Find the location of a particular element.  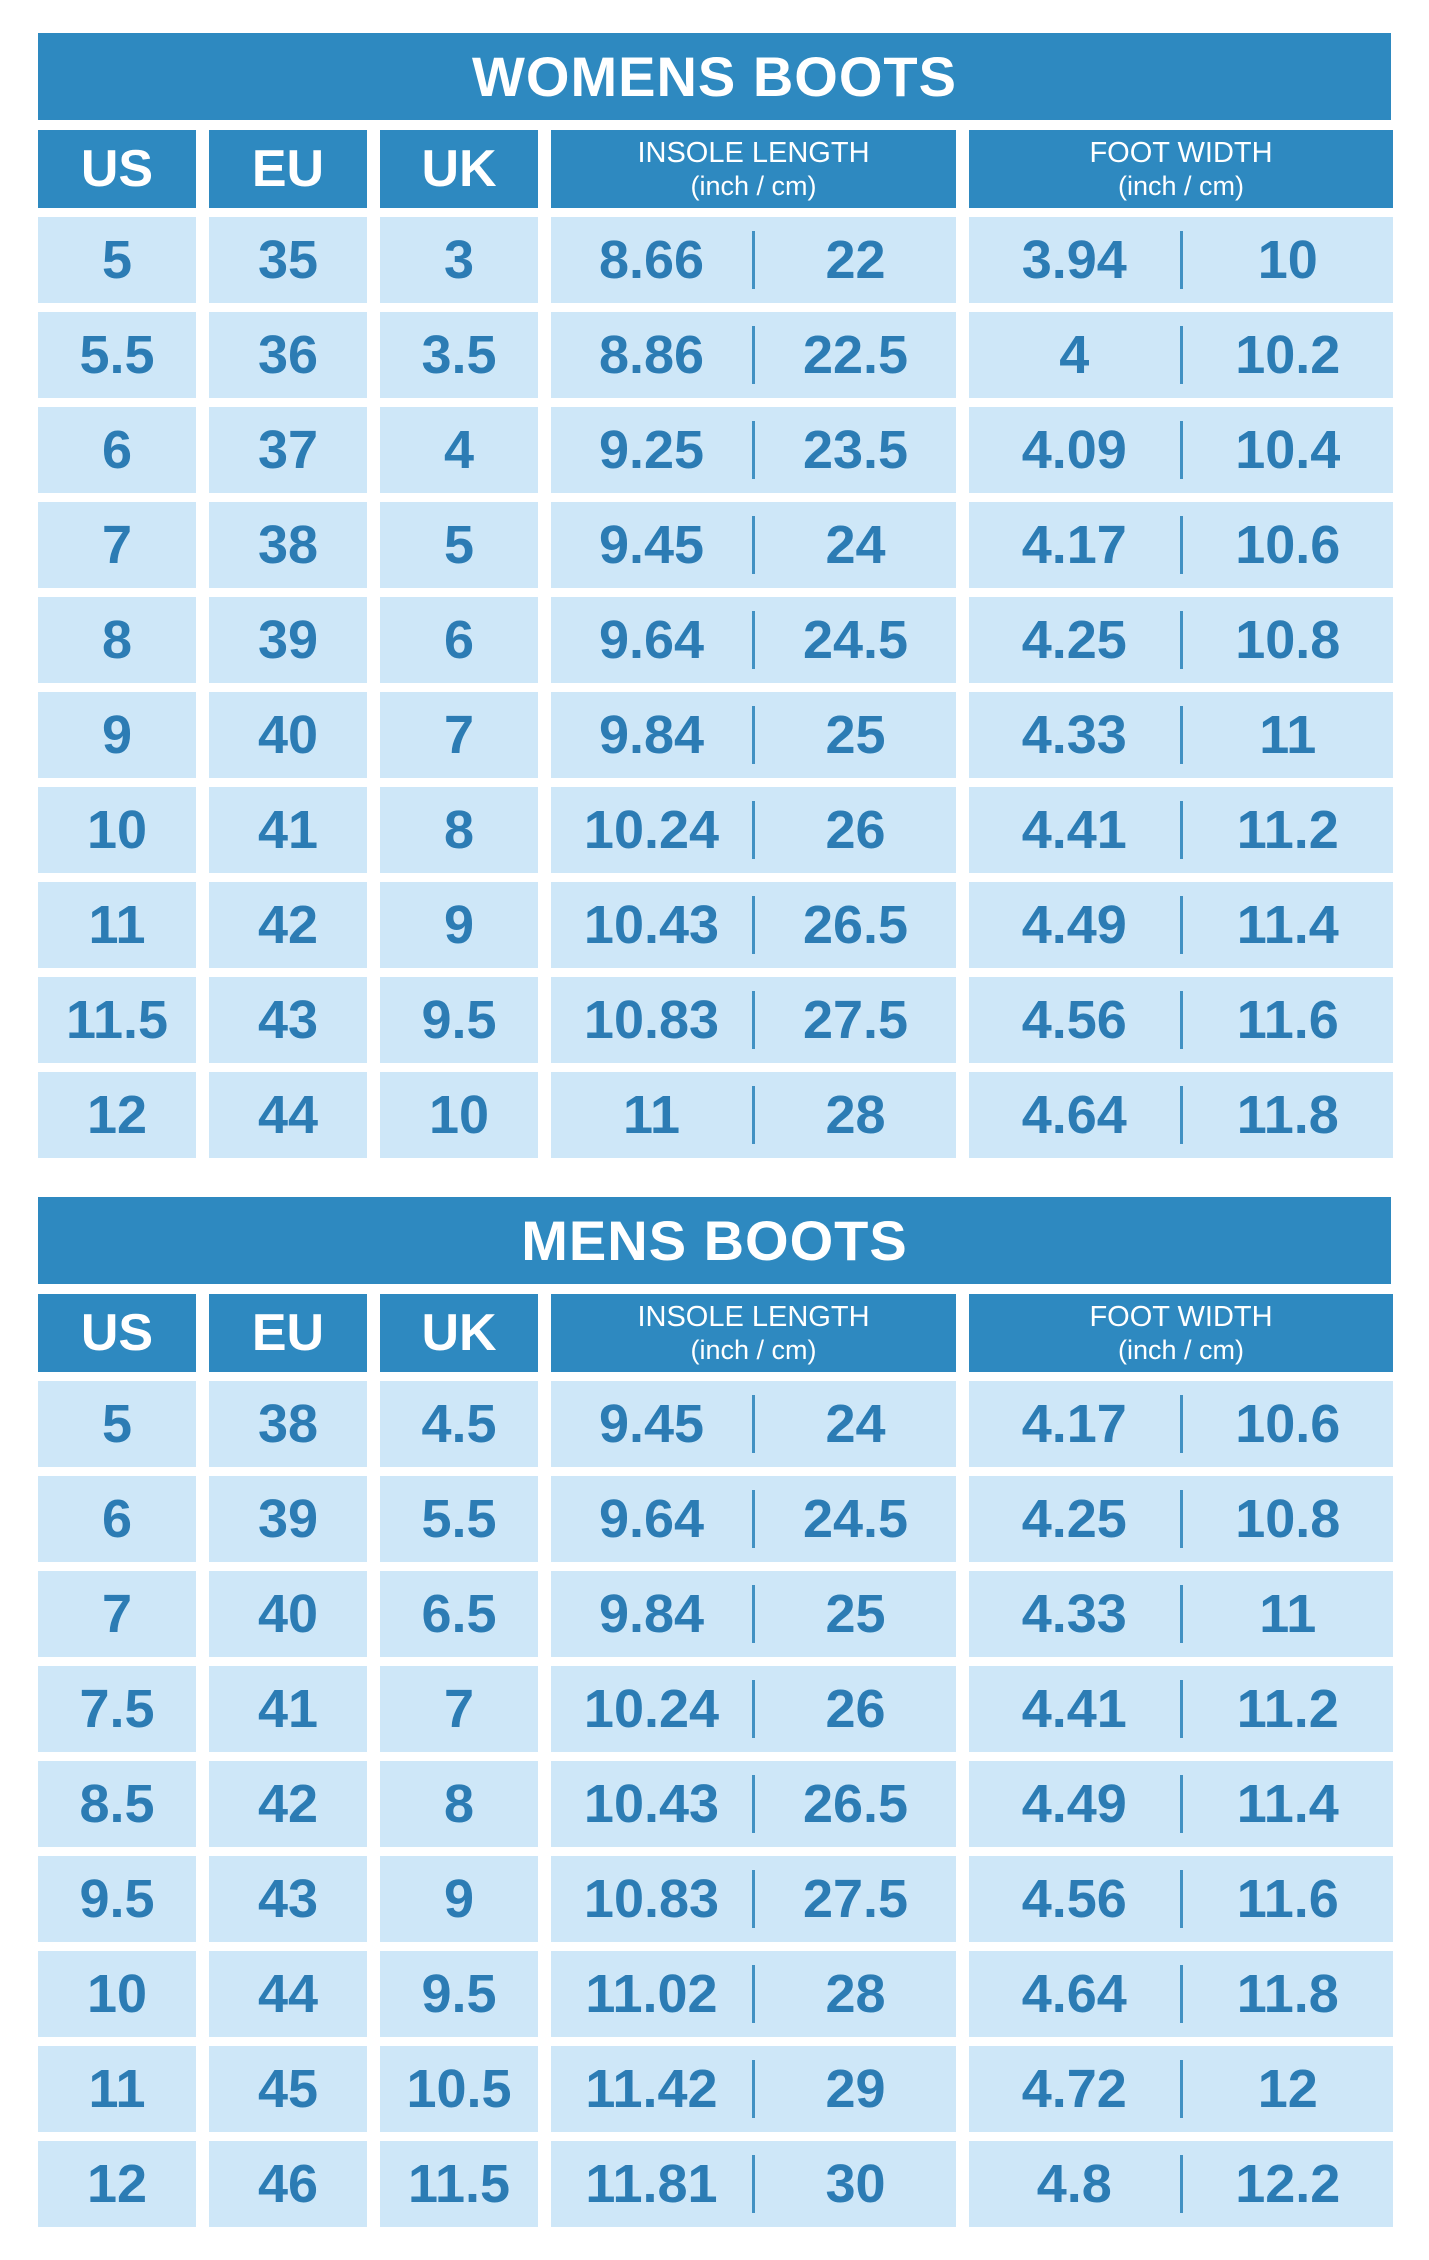

foot-width-cell: 4.41 11.2 is located at coordinates (1181, 830).